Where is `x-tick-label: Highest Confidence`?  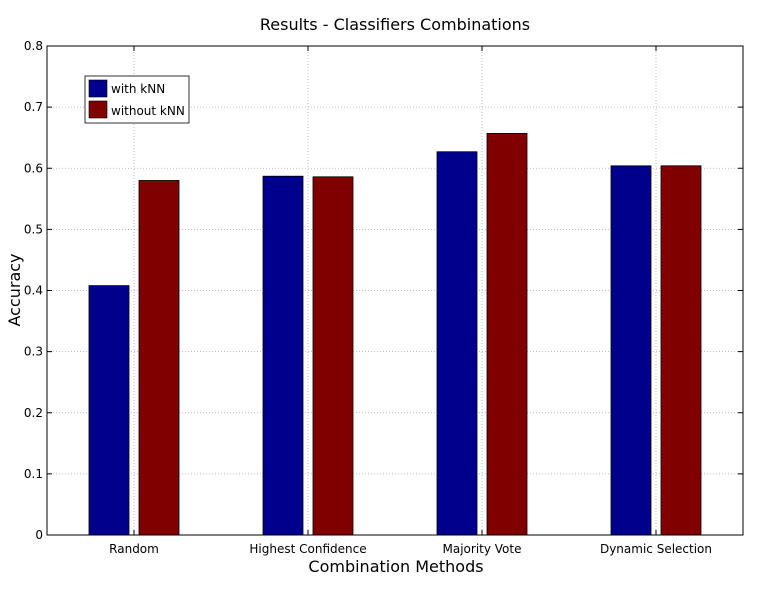
x-tick-label: Highest Confidence is located at coordinates (307, 549).